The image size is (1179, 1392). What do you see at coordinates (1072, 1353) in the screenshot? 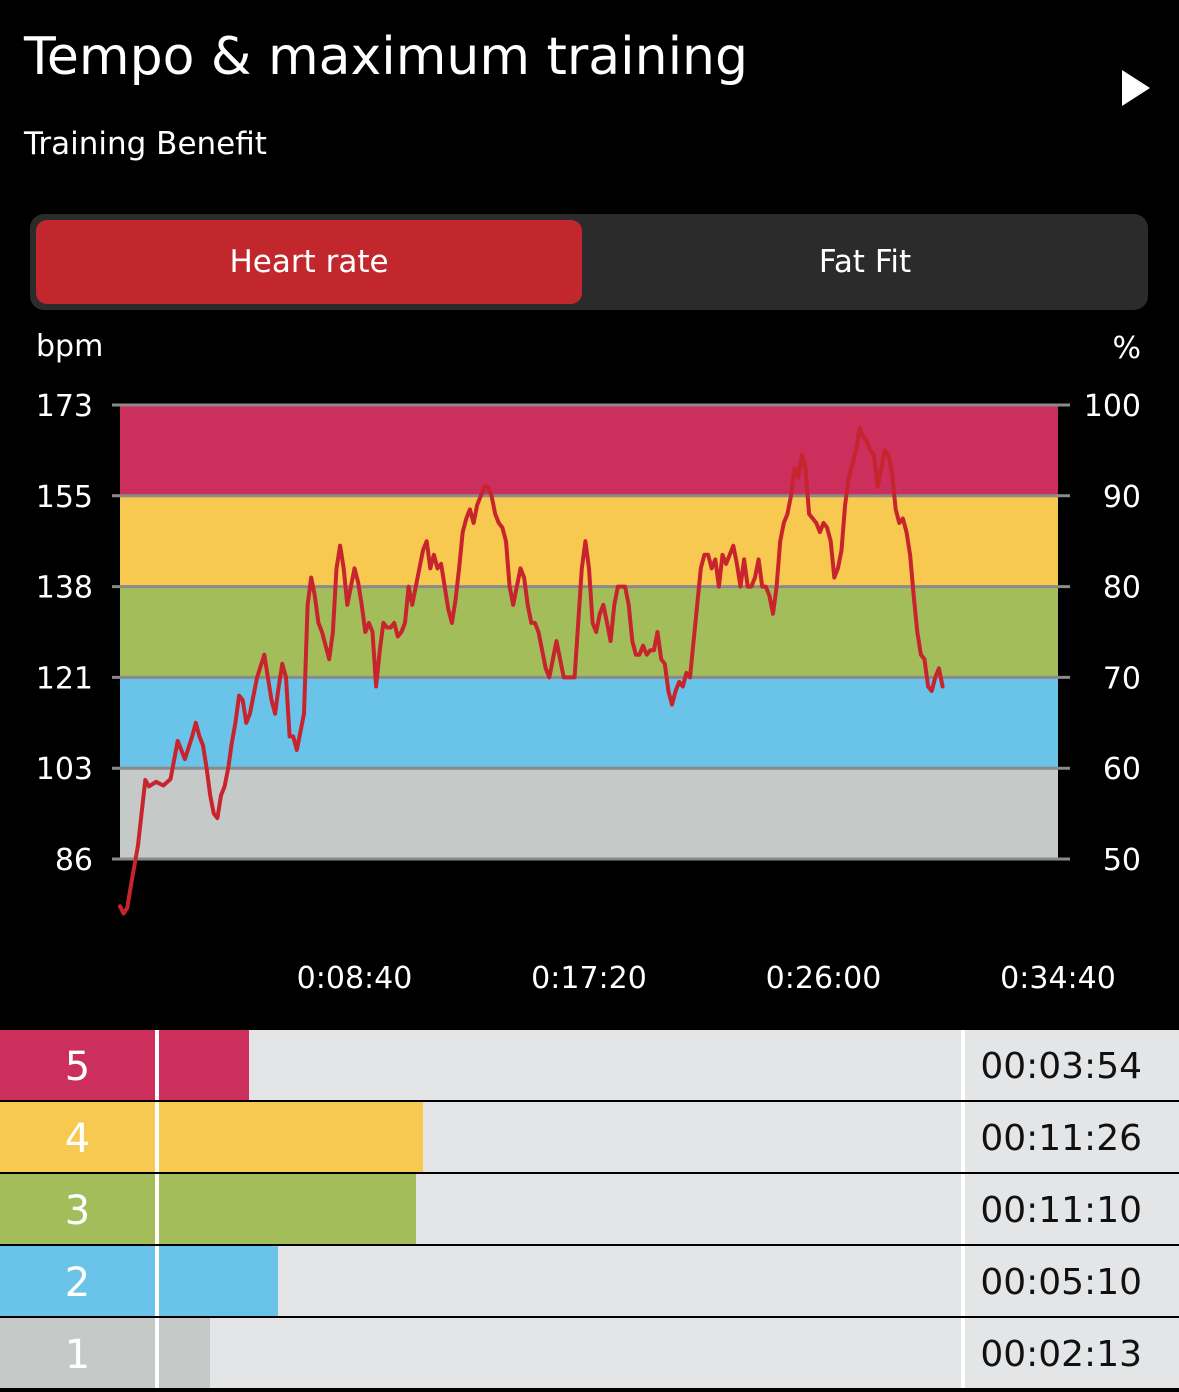
I see `zone-duration-1: 00:02:13` at bounding box center [1072, 1353].